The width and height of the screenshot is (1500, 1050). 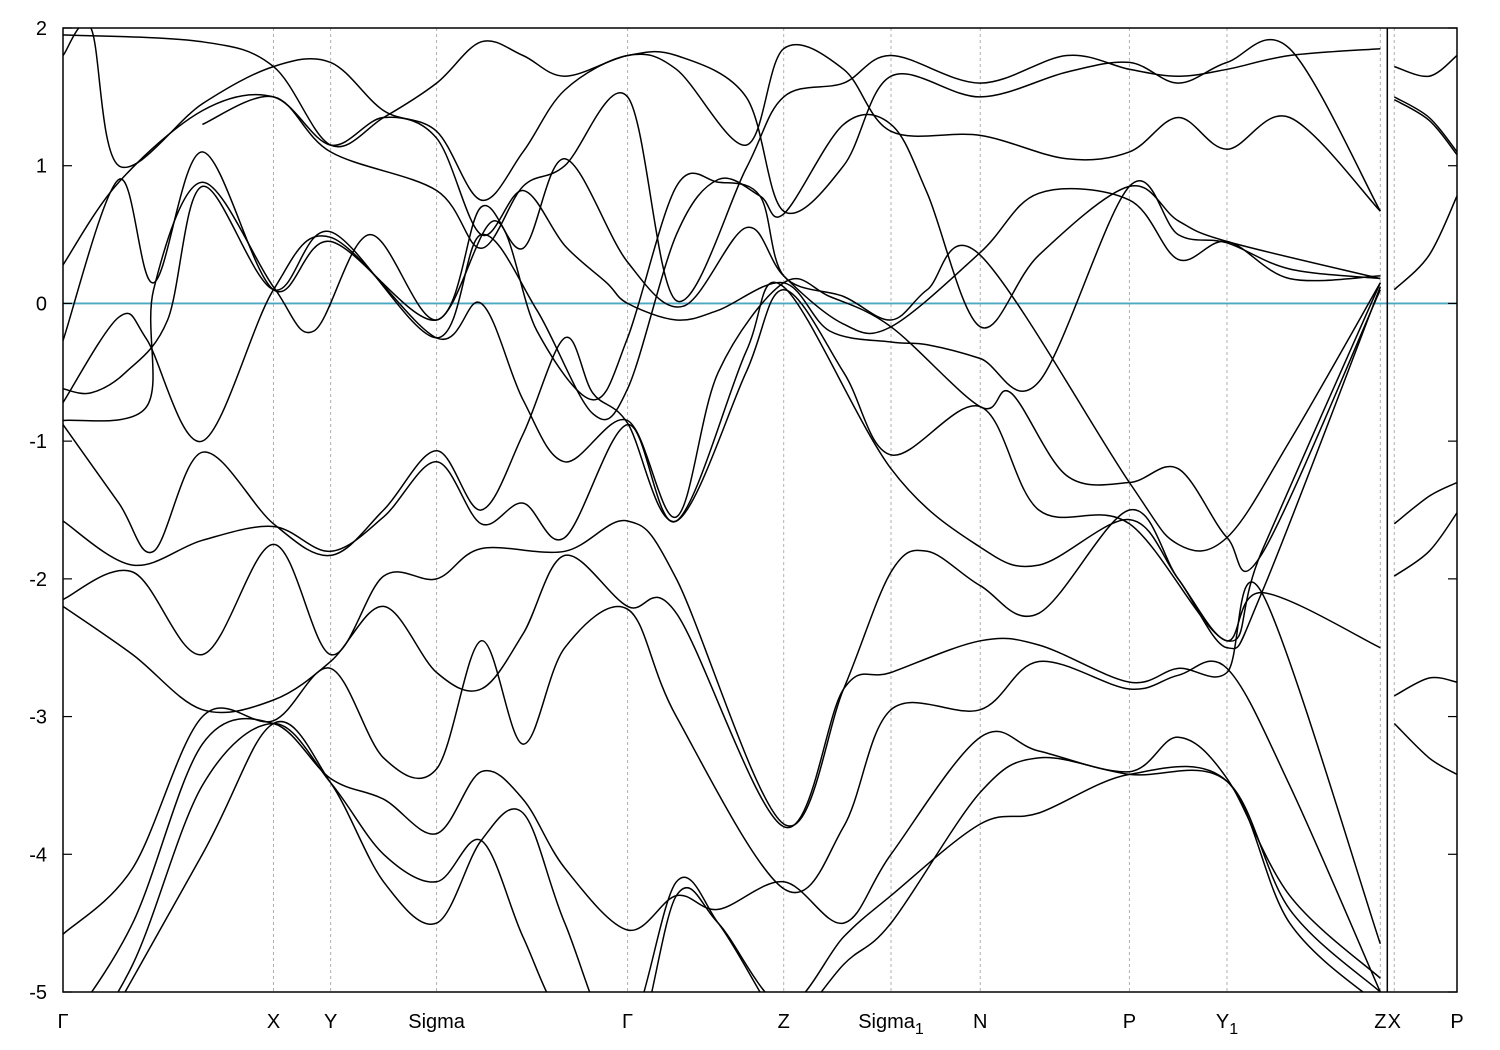 I want to click on x-tick-subscript-9: 1, so click(x=1233, y=1029).